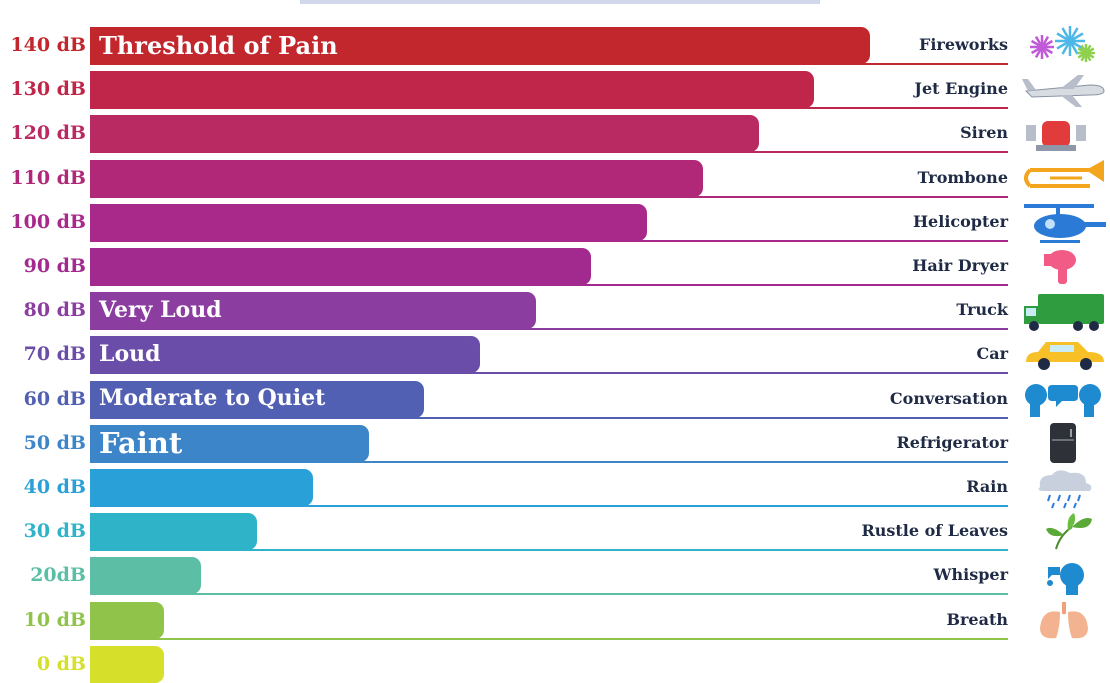 This screenshot has width=1110, height=683. What do you see at coordinates (934, 531) in the screenshot?
I see `sound-source-label: Rustle of Leaves` at bounding box center [934, 531].